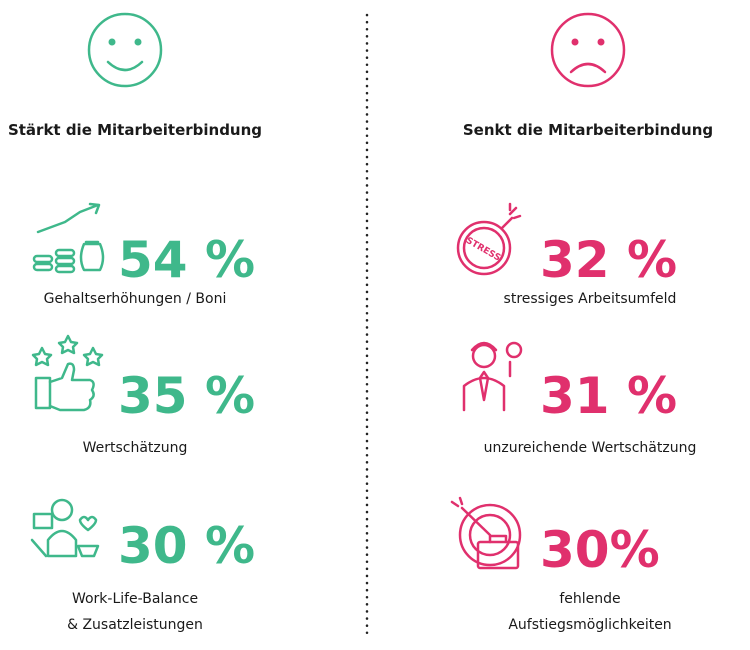 The height and width of the screenshot is (650, 750). I want to click on item-label: unzureichende Wertschätzung, so click(590, 448).